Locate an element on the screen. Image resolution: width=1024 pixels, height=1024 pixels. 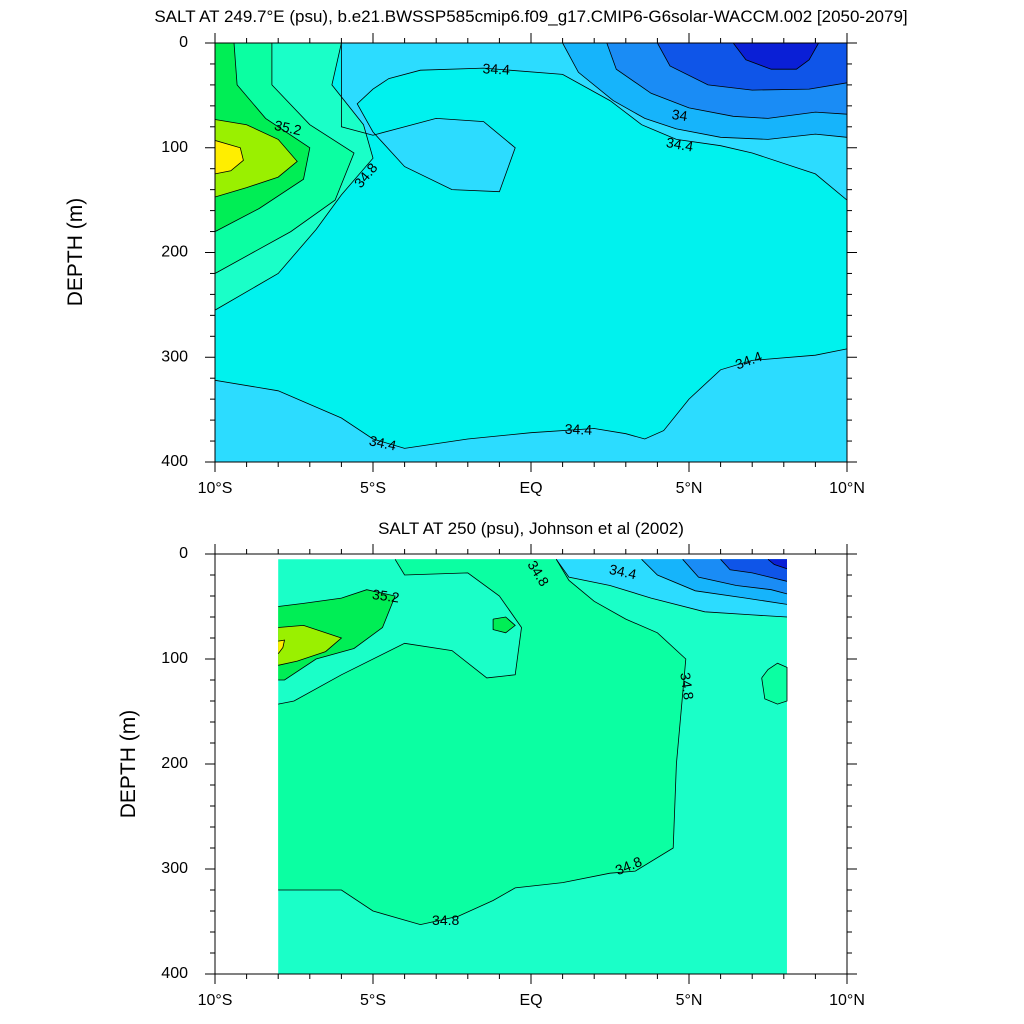
contour-fill-fresh-blue is located at coordinates (753, 570).